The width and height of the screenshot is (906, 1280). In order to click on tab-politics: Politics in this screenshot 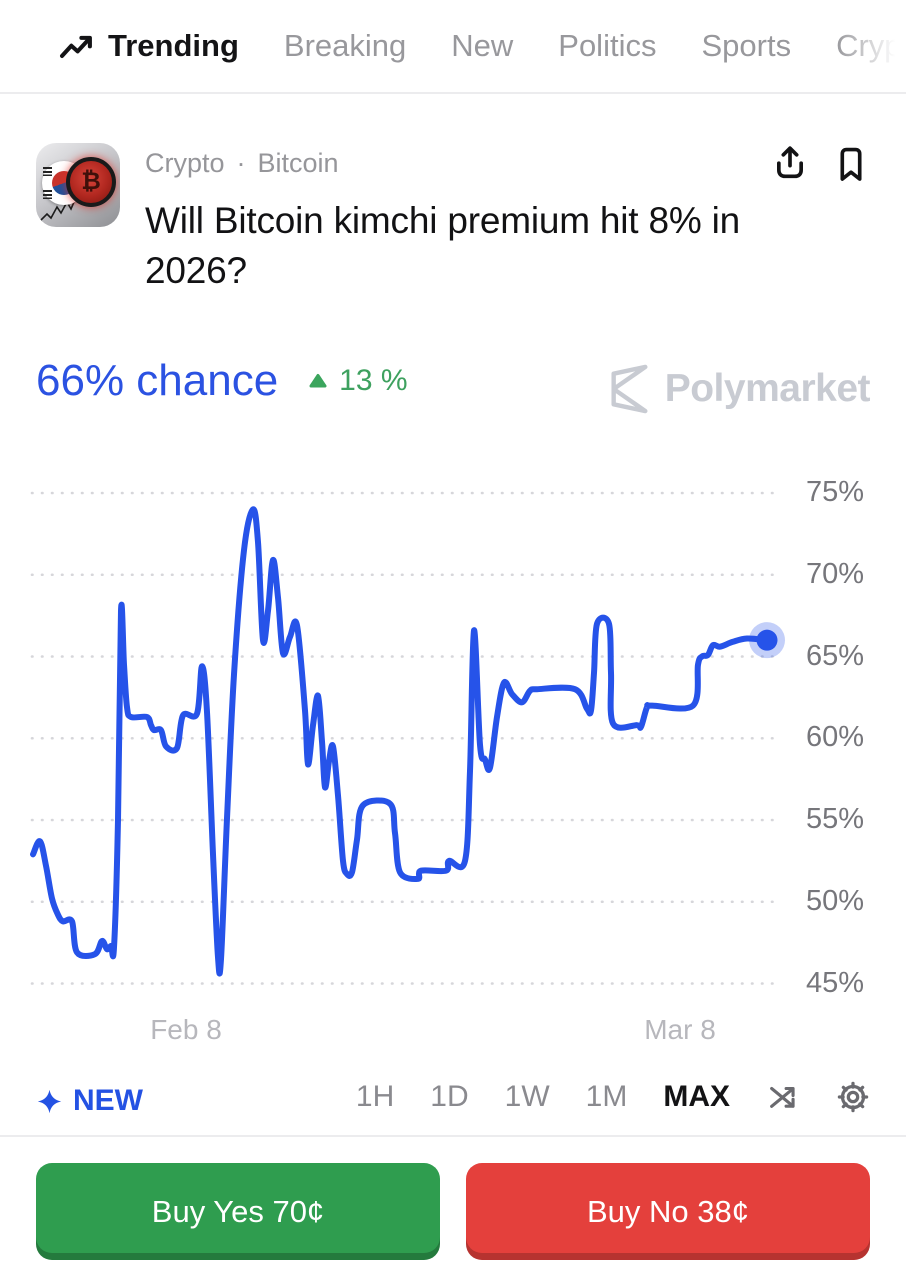, I will do `click(607, 45)`.